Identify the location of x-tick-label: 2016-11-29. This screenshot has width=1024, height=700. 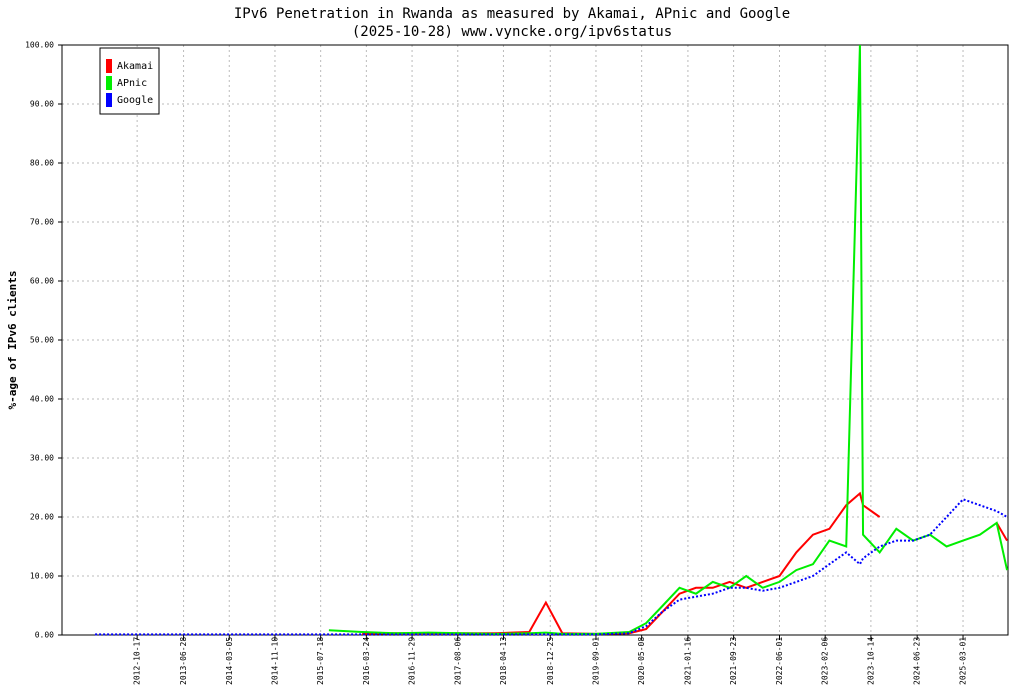
(412, 661).